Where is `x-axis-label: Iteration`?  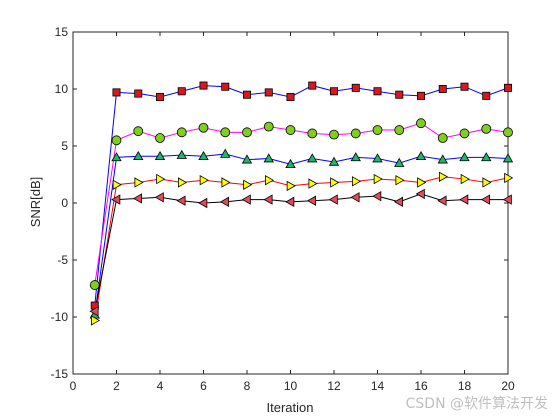
x-axis-label: Iteration is located at coordinates (290, 407).